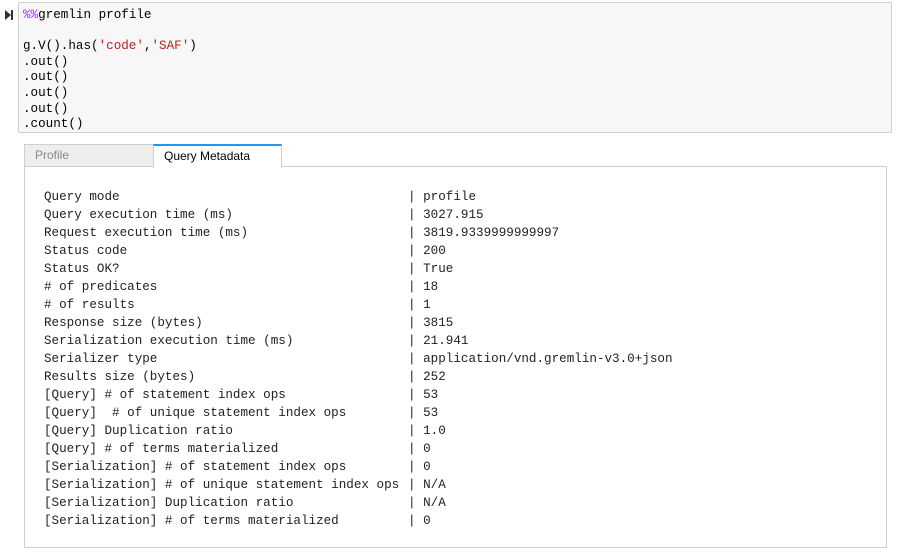 The height and width of the screenshot is (560, 902). What do you see at coordinates (548, 359) in the screenshot?
I see `metadata-value: application/vnd.gremlin-v3.0+json` at bounding box center [548, 359].